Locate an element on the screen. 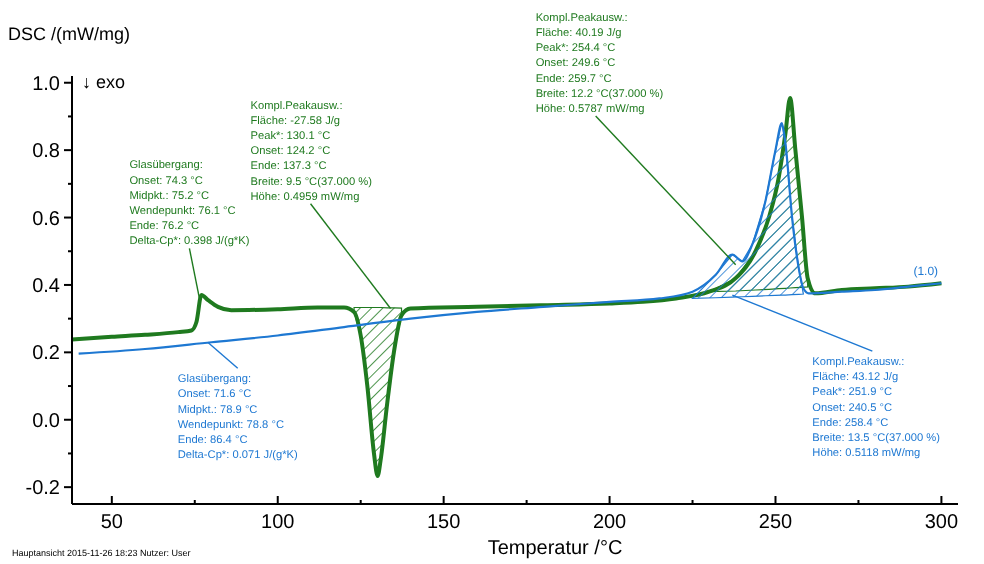 The width and height of the screenshot is (984, 564). x-tick-label: 250 is located at coordinates (776, 523).